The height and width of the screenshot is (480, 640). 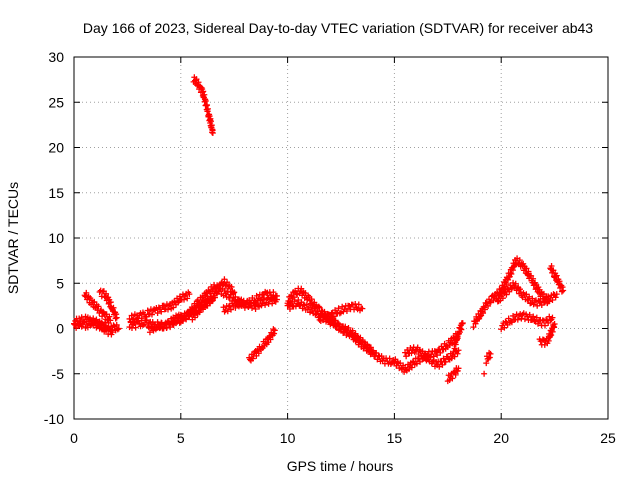 I want to click on series-arc-early-rise, so click(x=97, y=306).